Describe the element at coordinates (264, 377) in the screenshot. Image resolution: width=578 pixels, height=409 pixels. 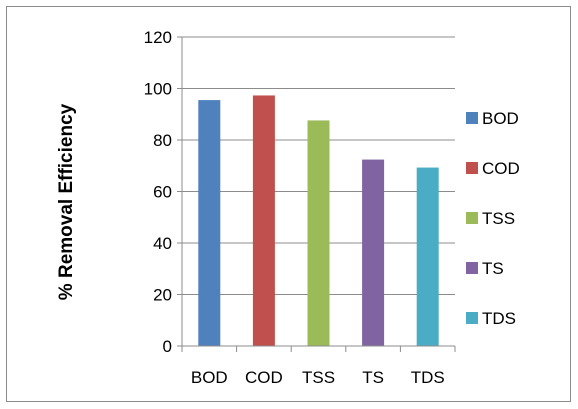
I see `x-tick-label: COD` at that location.